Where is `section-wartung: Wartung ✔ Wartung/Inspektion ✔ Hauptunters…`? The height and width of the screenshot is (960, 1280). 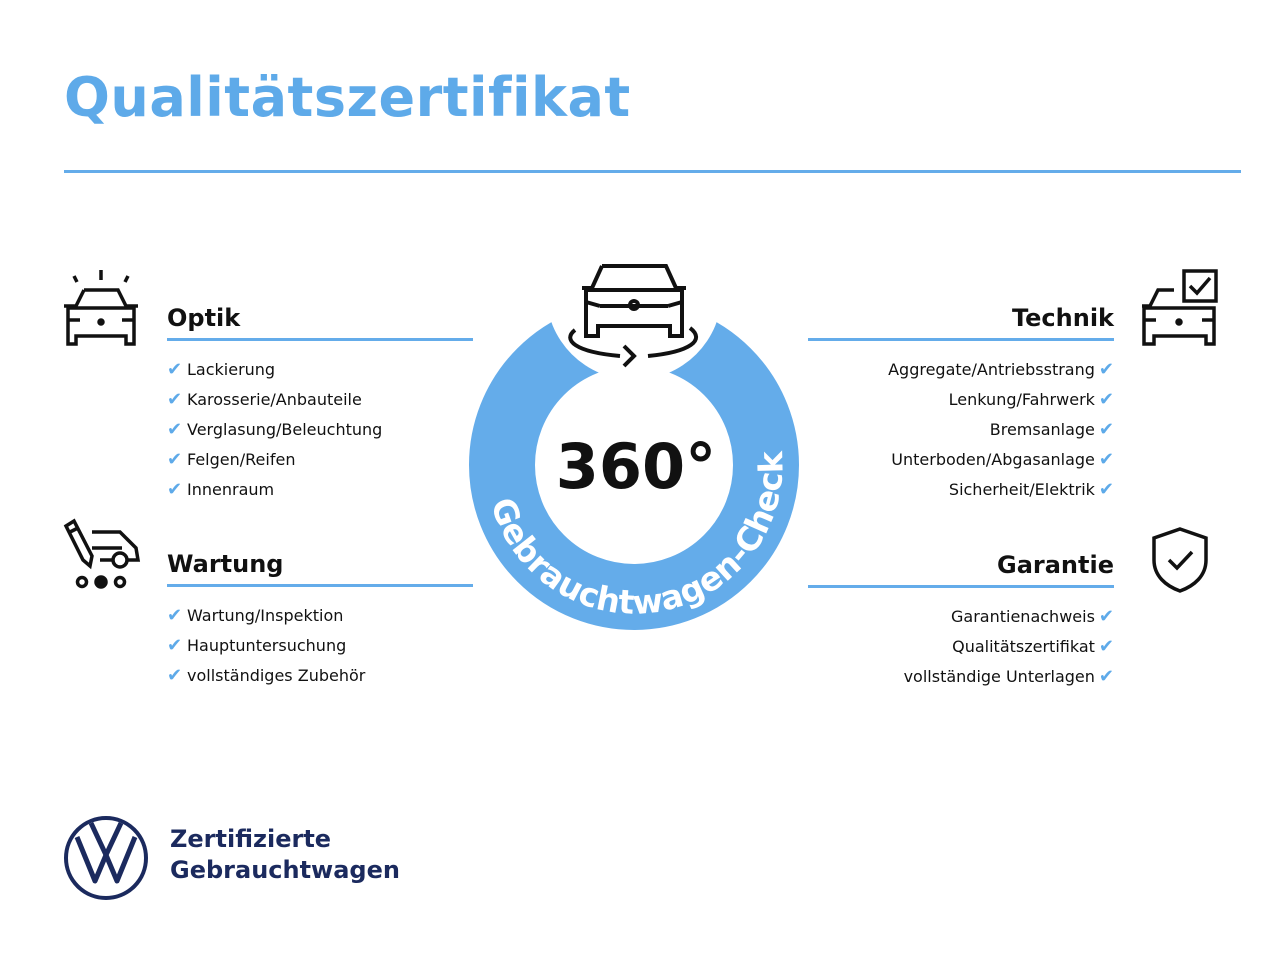
section-wartung: Wartung ✔ Wartung/Inspektion ✔ Hauptunters… is located at coordinates (320, 618).